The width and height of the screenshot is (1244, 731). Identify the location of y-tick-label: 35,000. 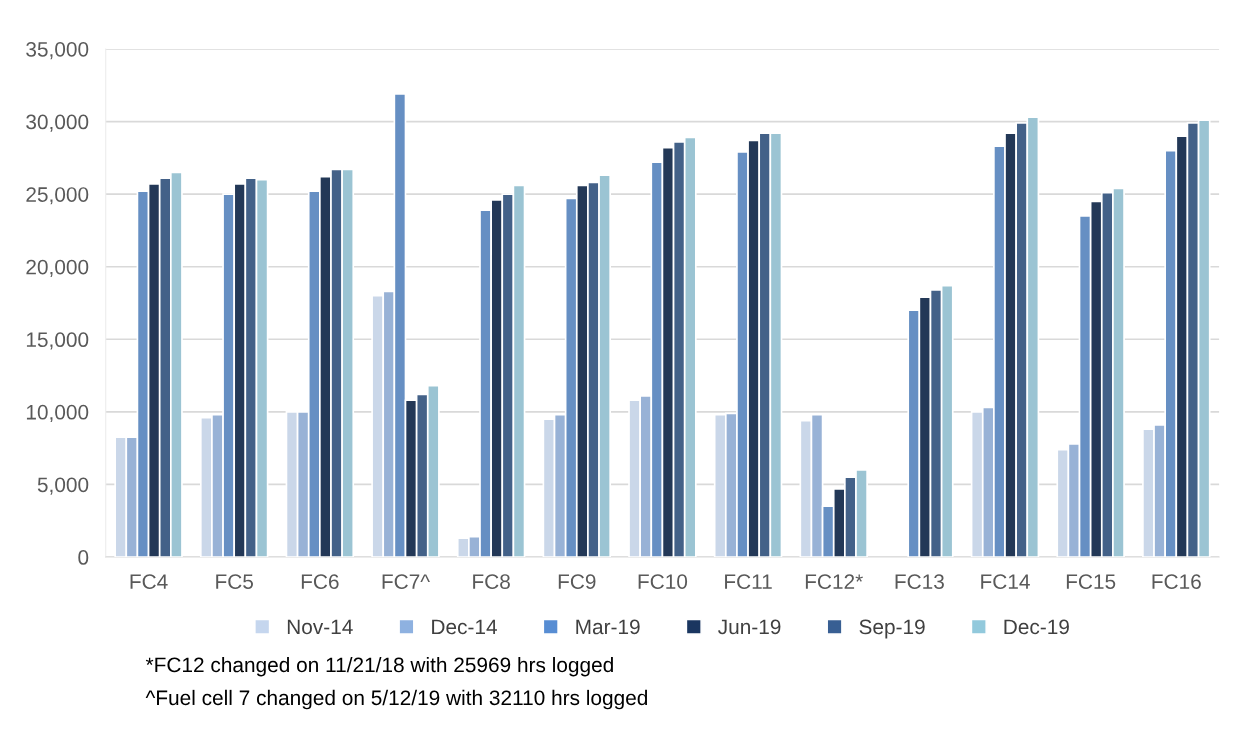
(57, 50).